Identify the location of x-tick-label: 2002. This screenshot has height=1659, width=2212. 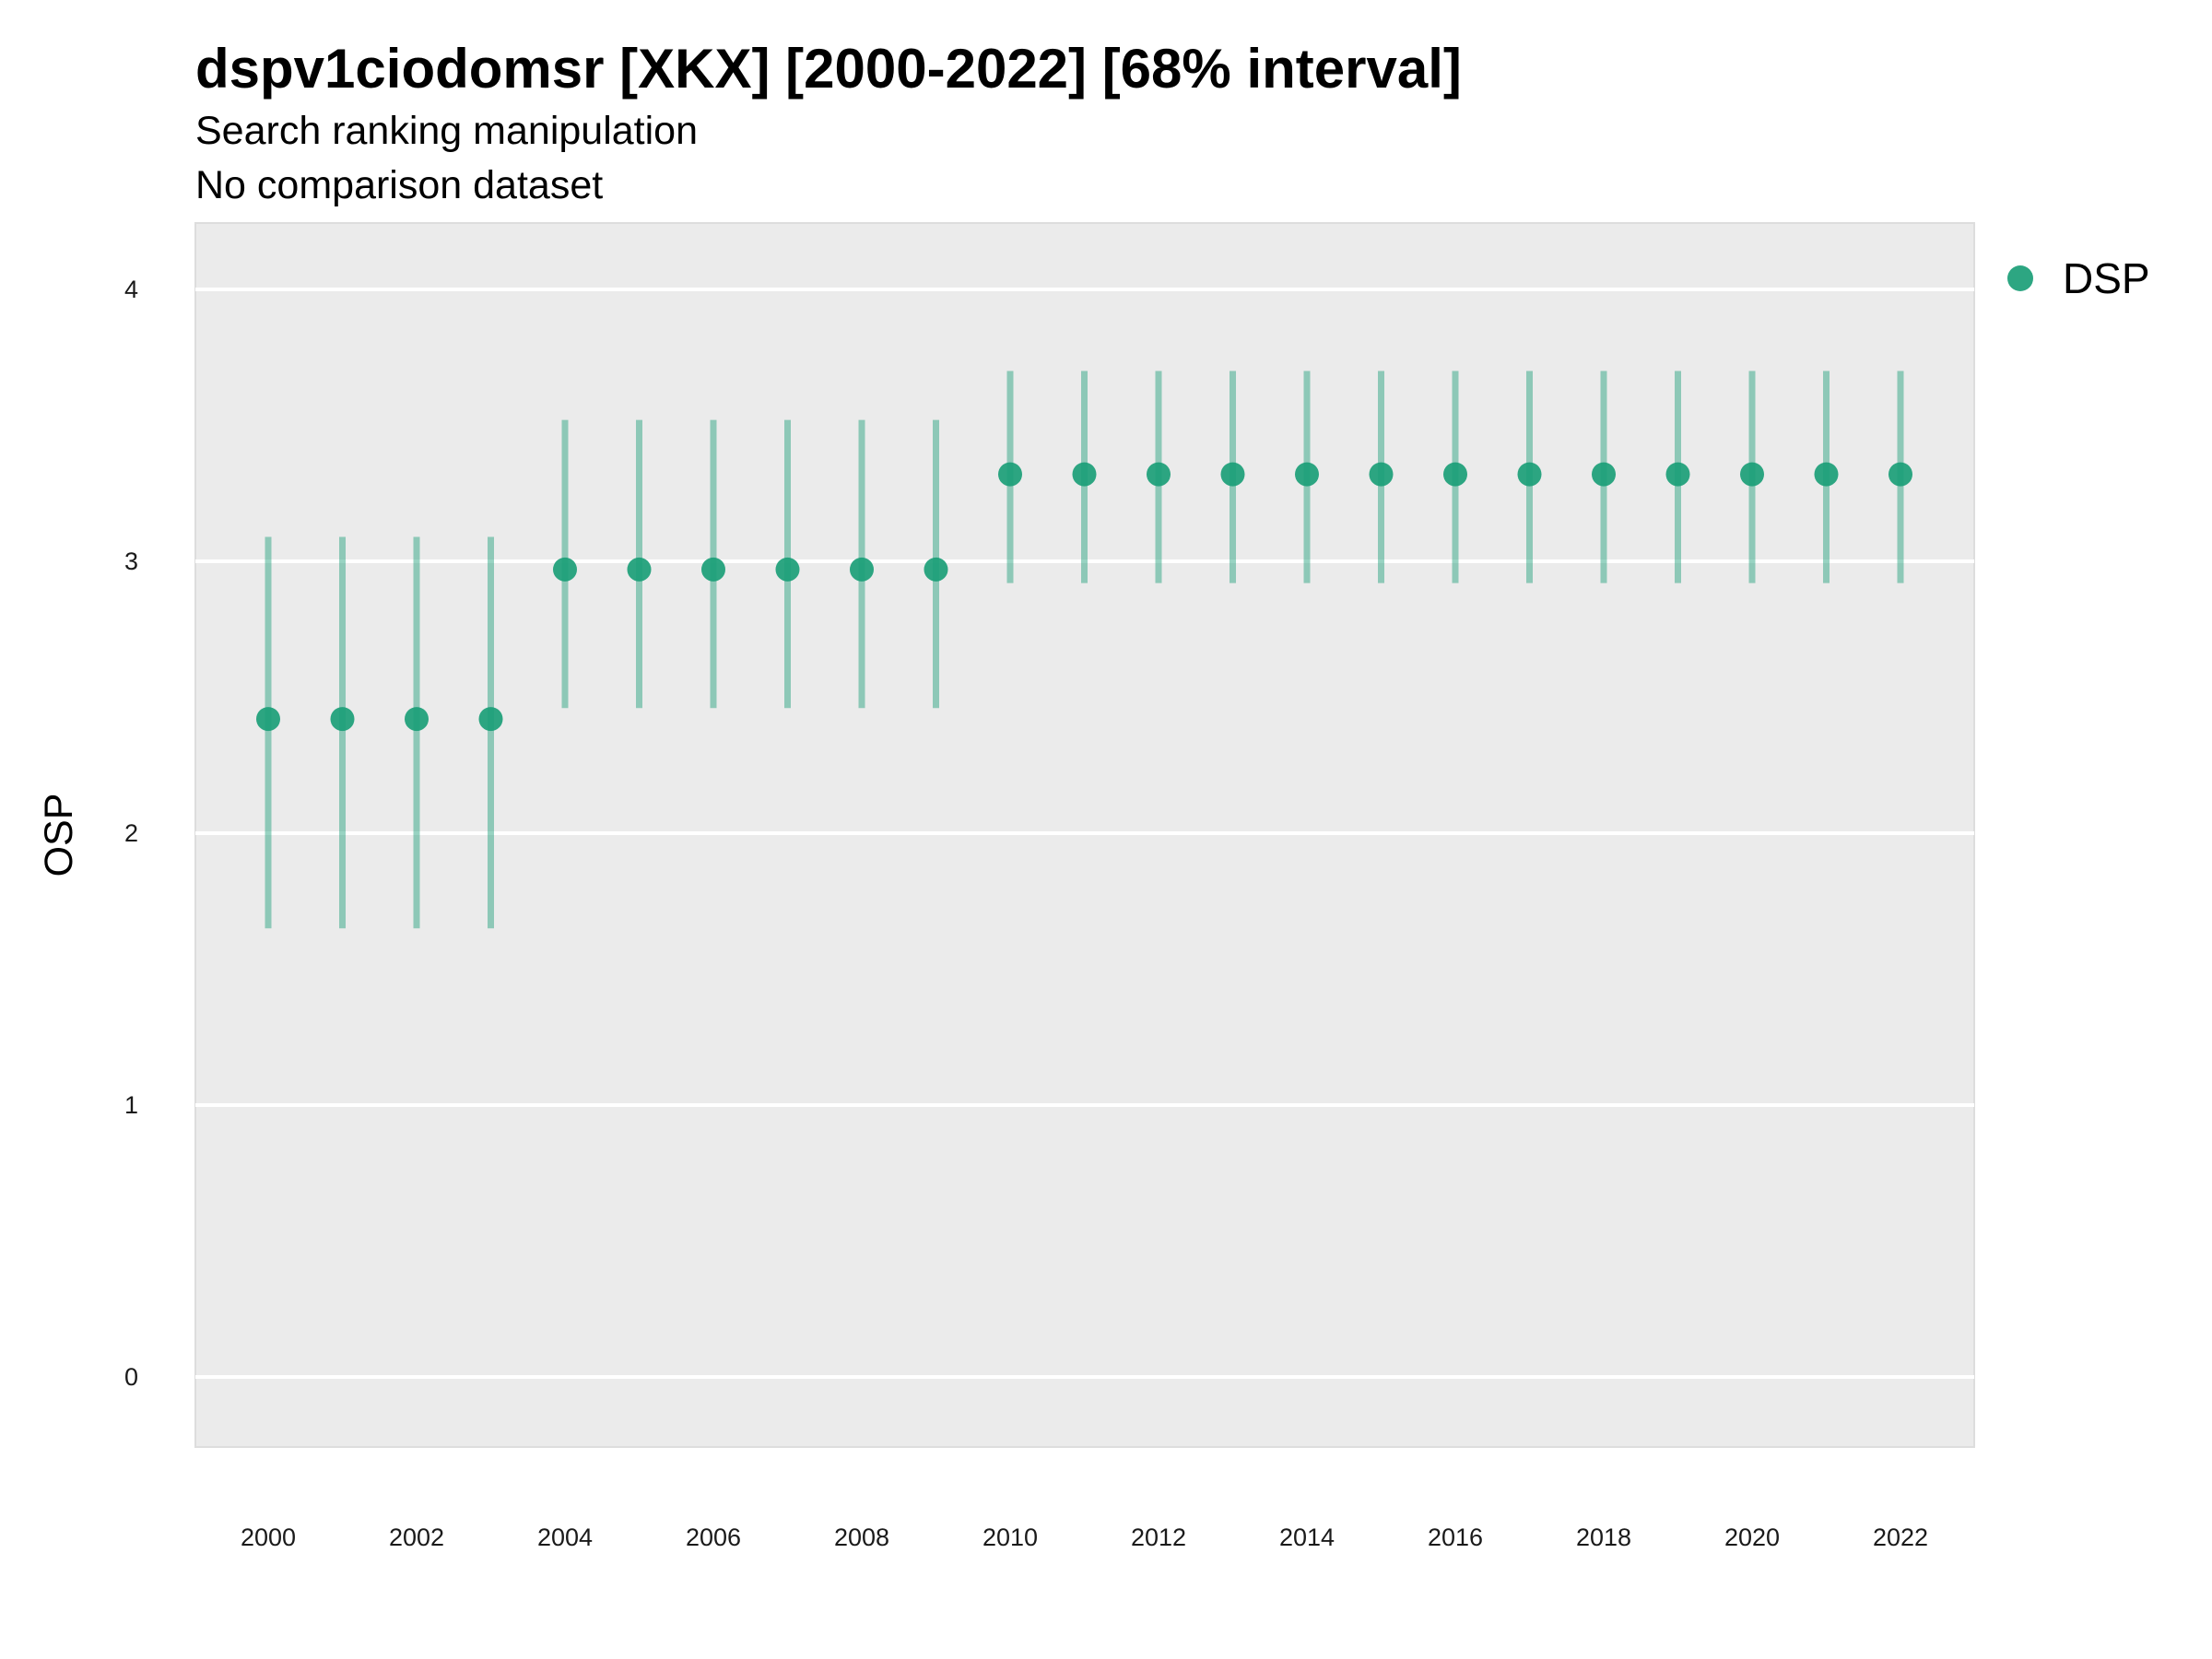
(416, 1537).